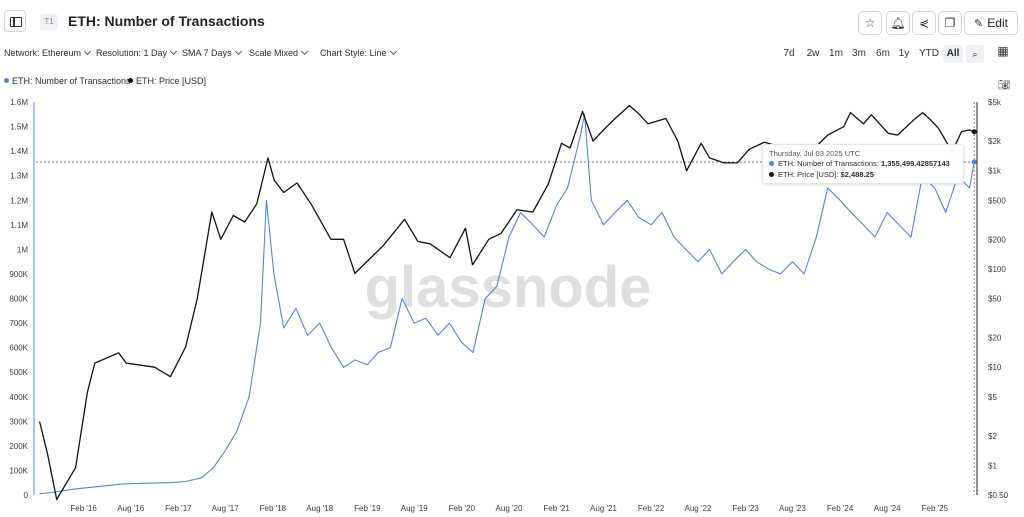 This screenshot has height=517, width=1024. What do you see at coordinates (171, 81) in the screenshot?
I see `legend-label-price: ETH: Price [USD]` at bounding box center [171, 81].